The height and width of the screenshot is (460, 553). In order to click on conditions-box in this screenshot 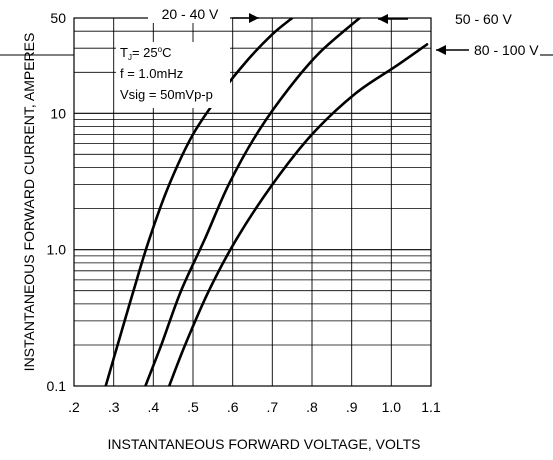, I will do `click(173, 75)`.